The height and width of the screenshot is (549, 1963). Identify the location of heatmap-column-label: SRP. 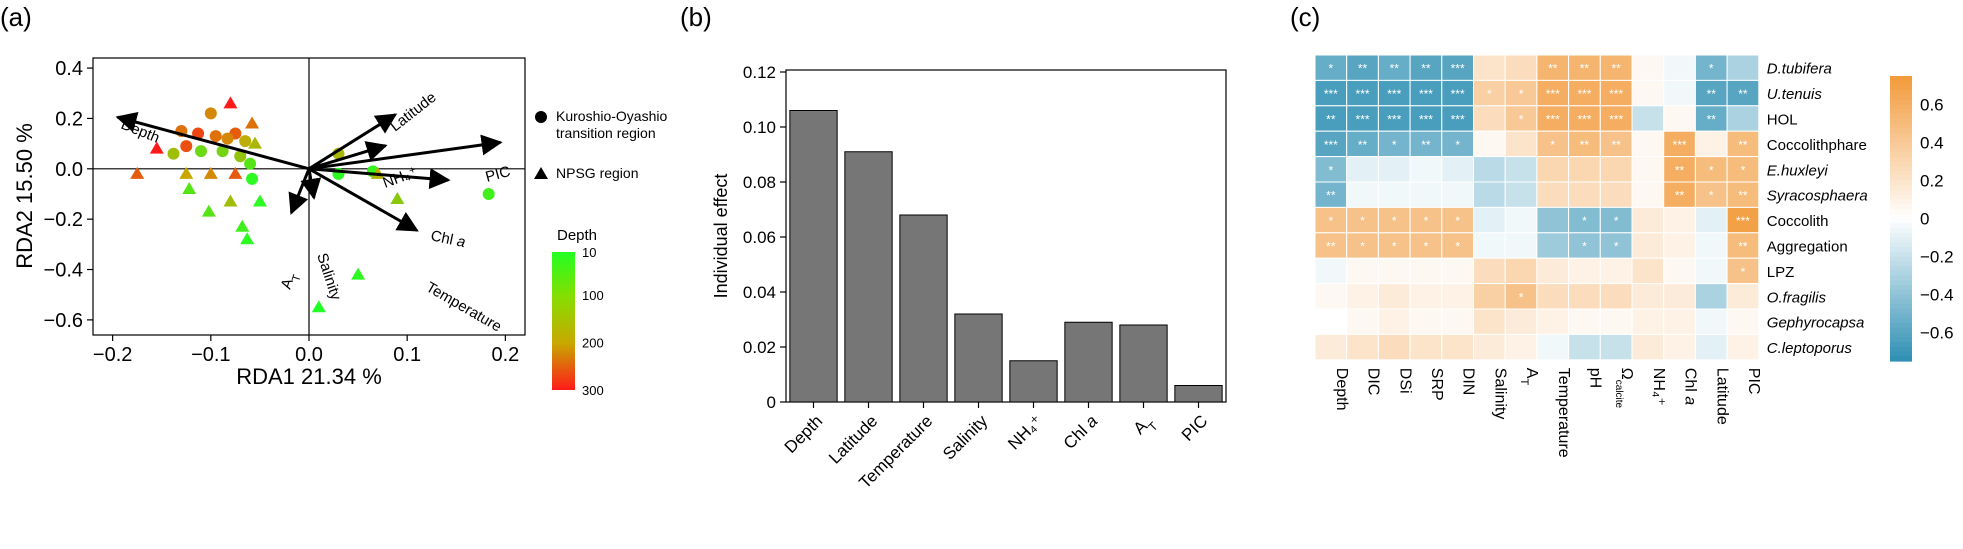
(1436, 384).